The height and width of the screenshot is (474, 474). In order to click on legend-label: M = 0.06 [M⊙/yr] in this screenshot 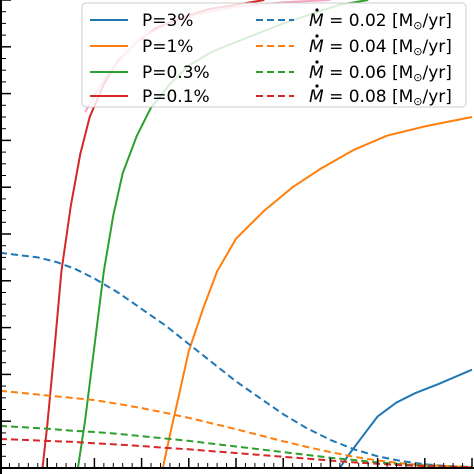, I will do `click(380, 73)`.